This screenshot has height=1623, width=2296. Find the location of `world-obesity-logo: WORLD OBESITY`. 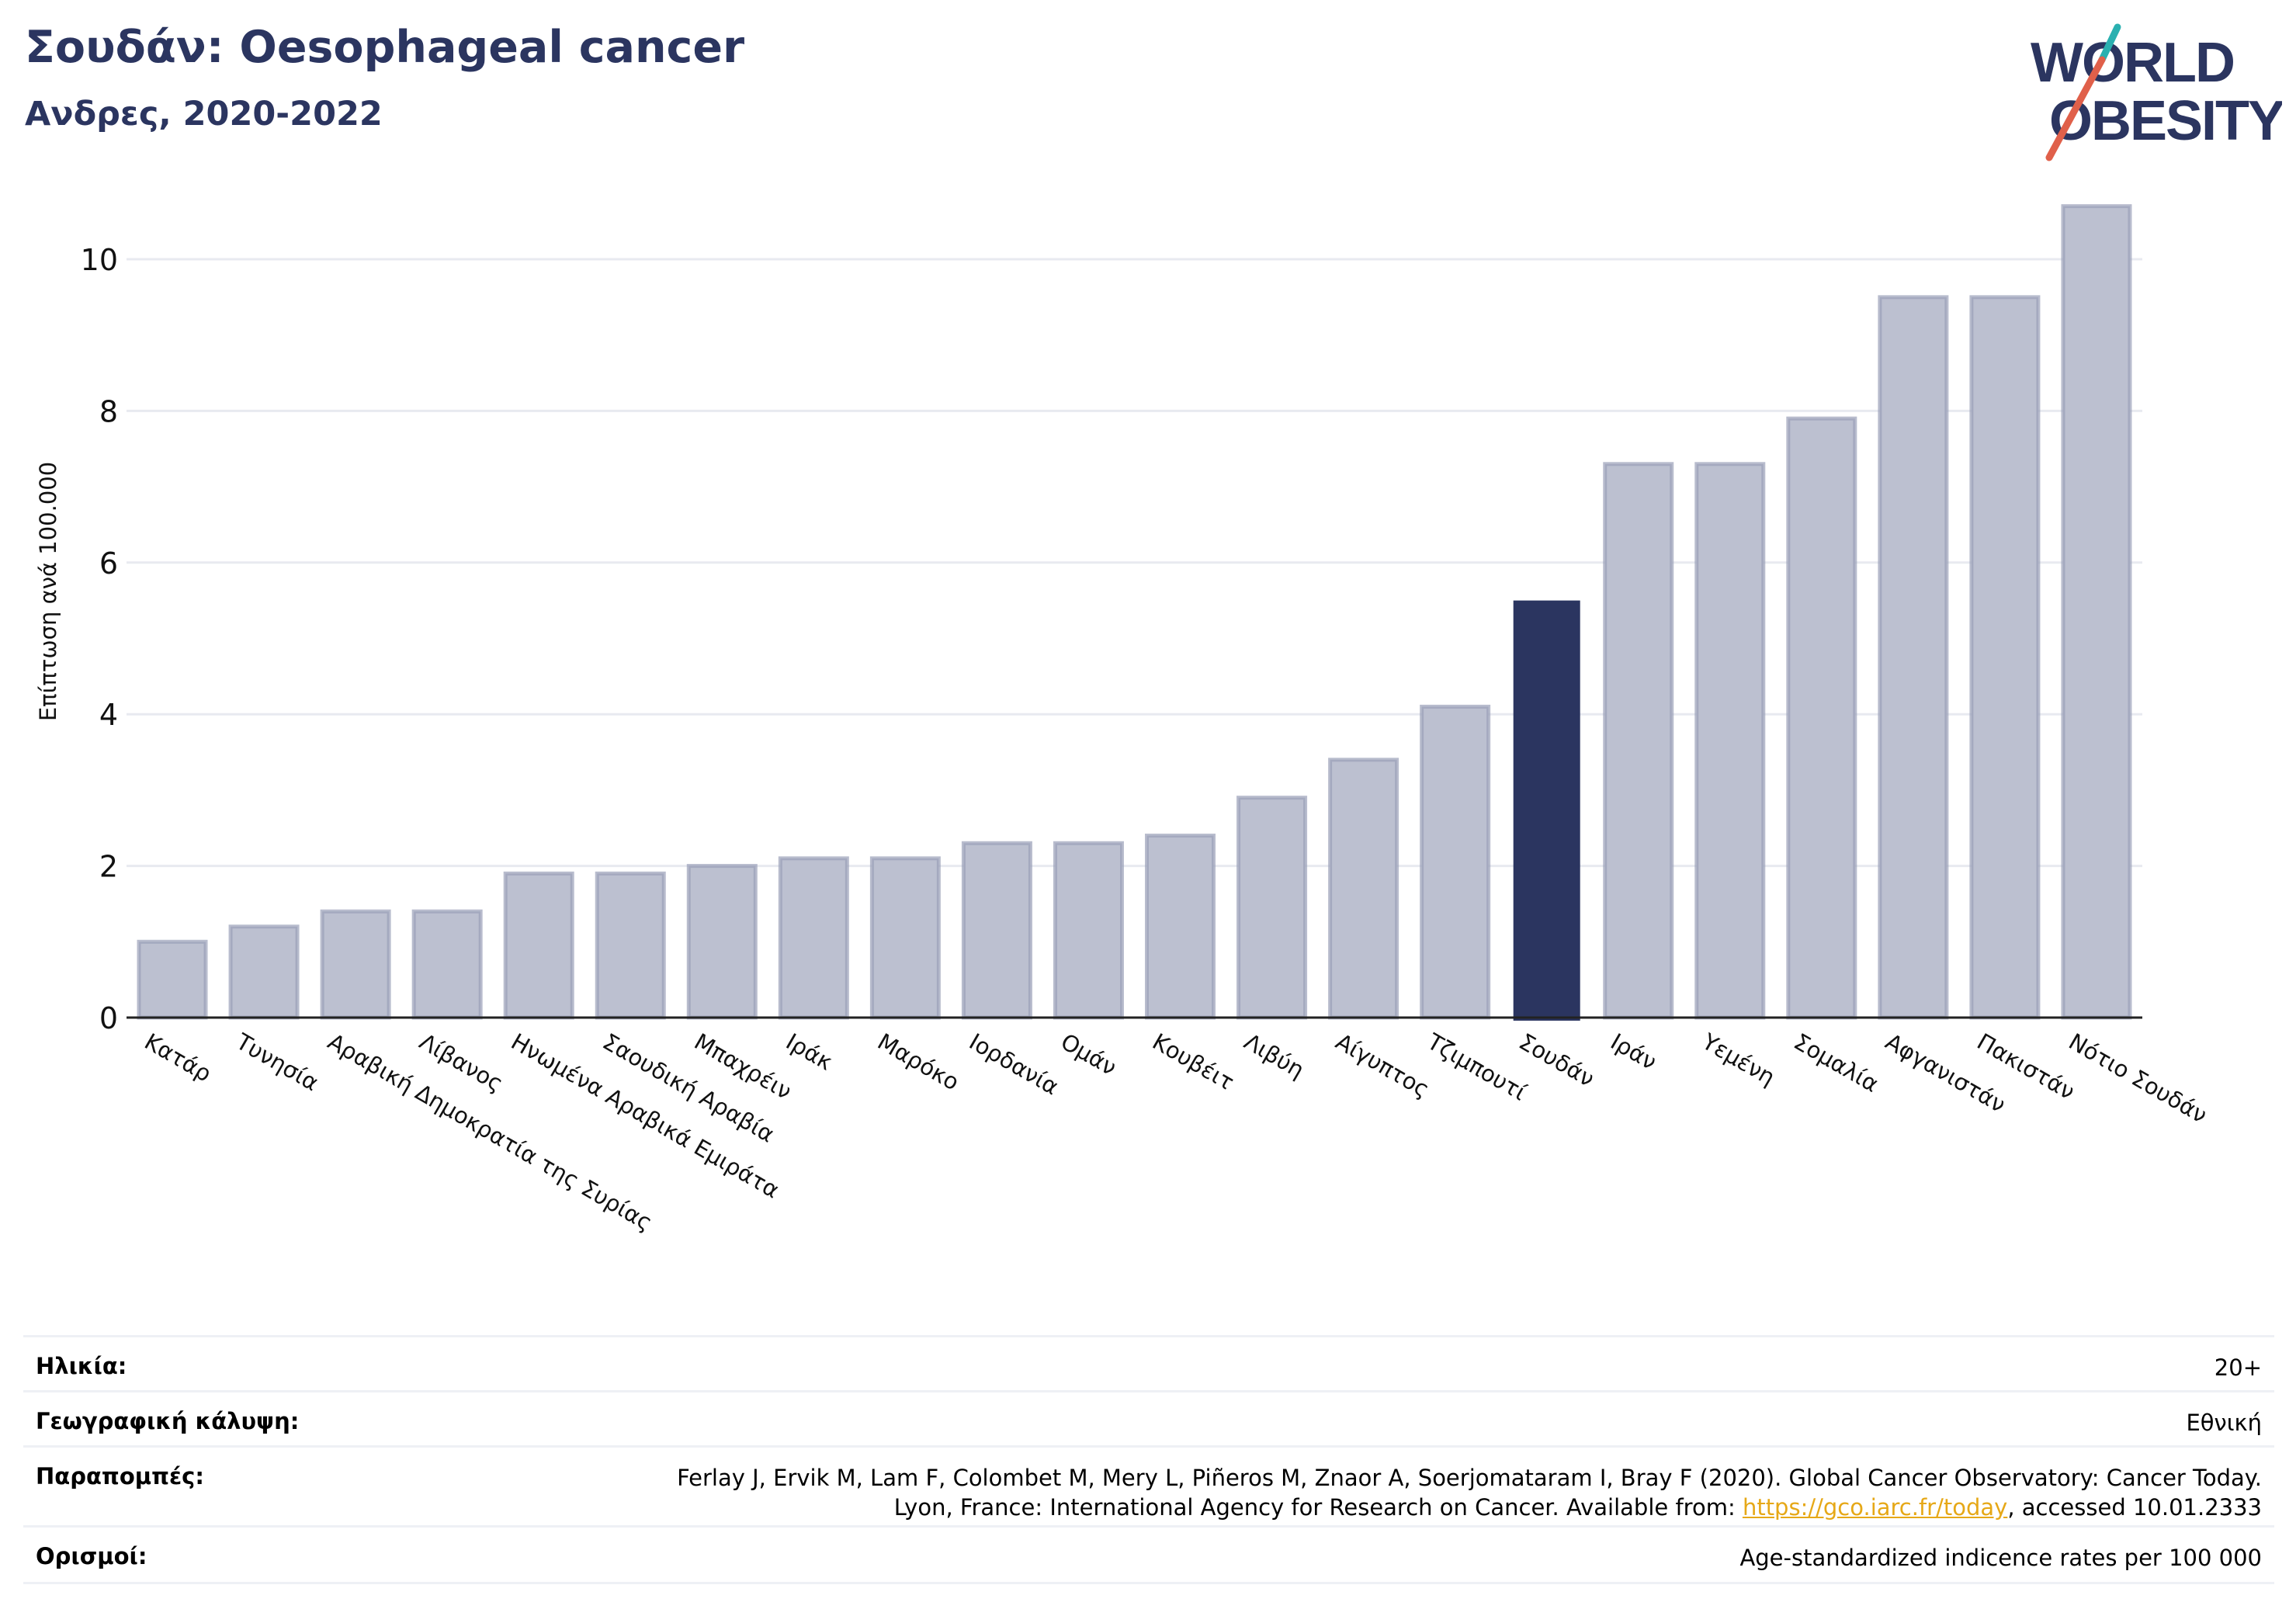

world-obesity-logo: WORLD OBESITY is located at coordinates (2156, 92).